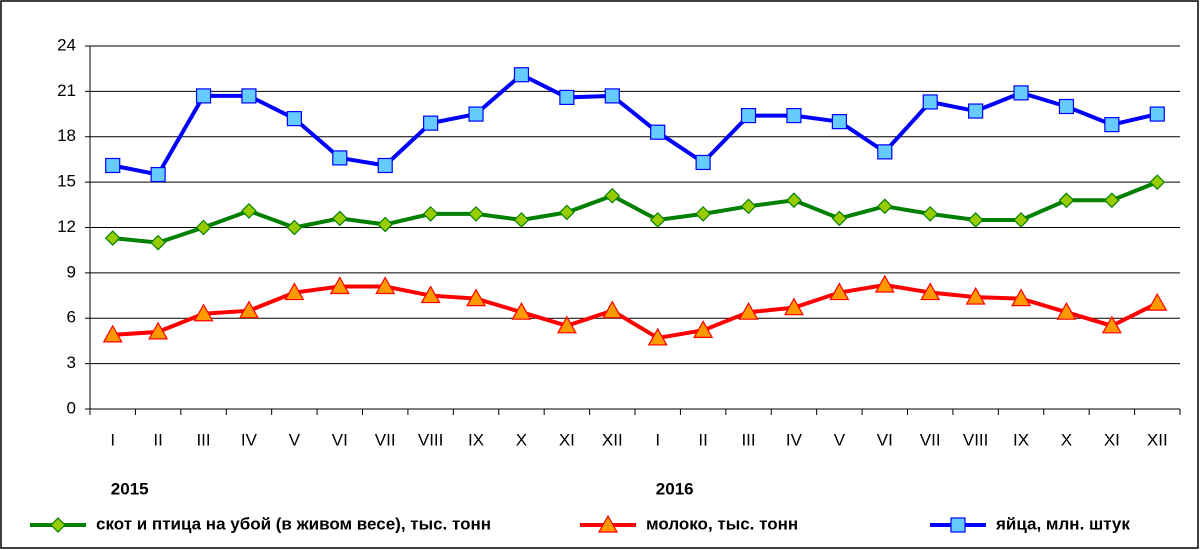  Describe the element at coordinates (635, 311) in the screenshot. I see `series-line` at that location.